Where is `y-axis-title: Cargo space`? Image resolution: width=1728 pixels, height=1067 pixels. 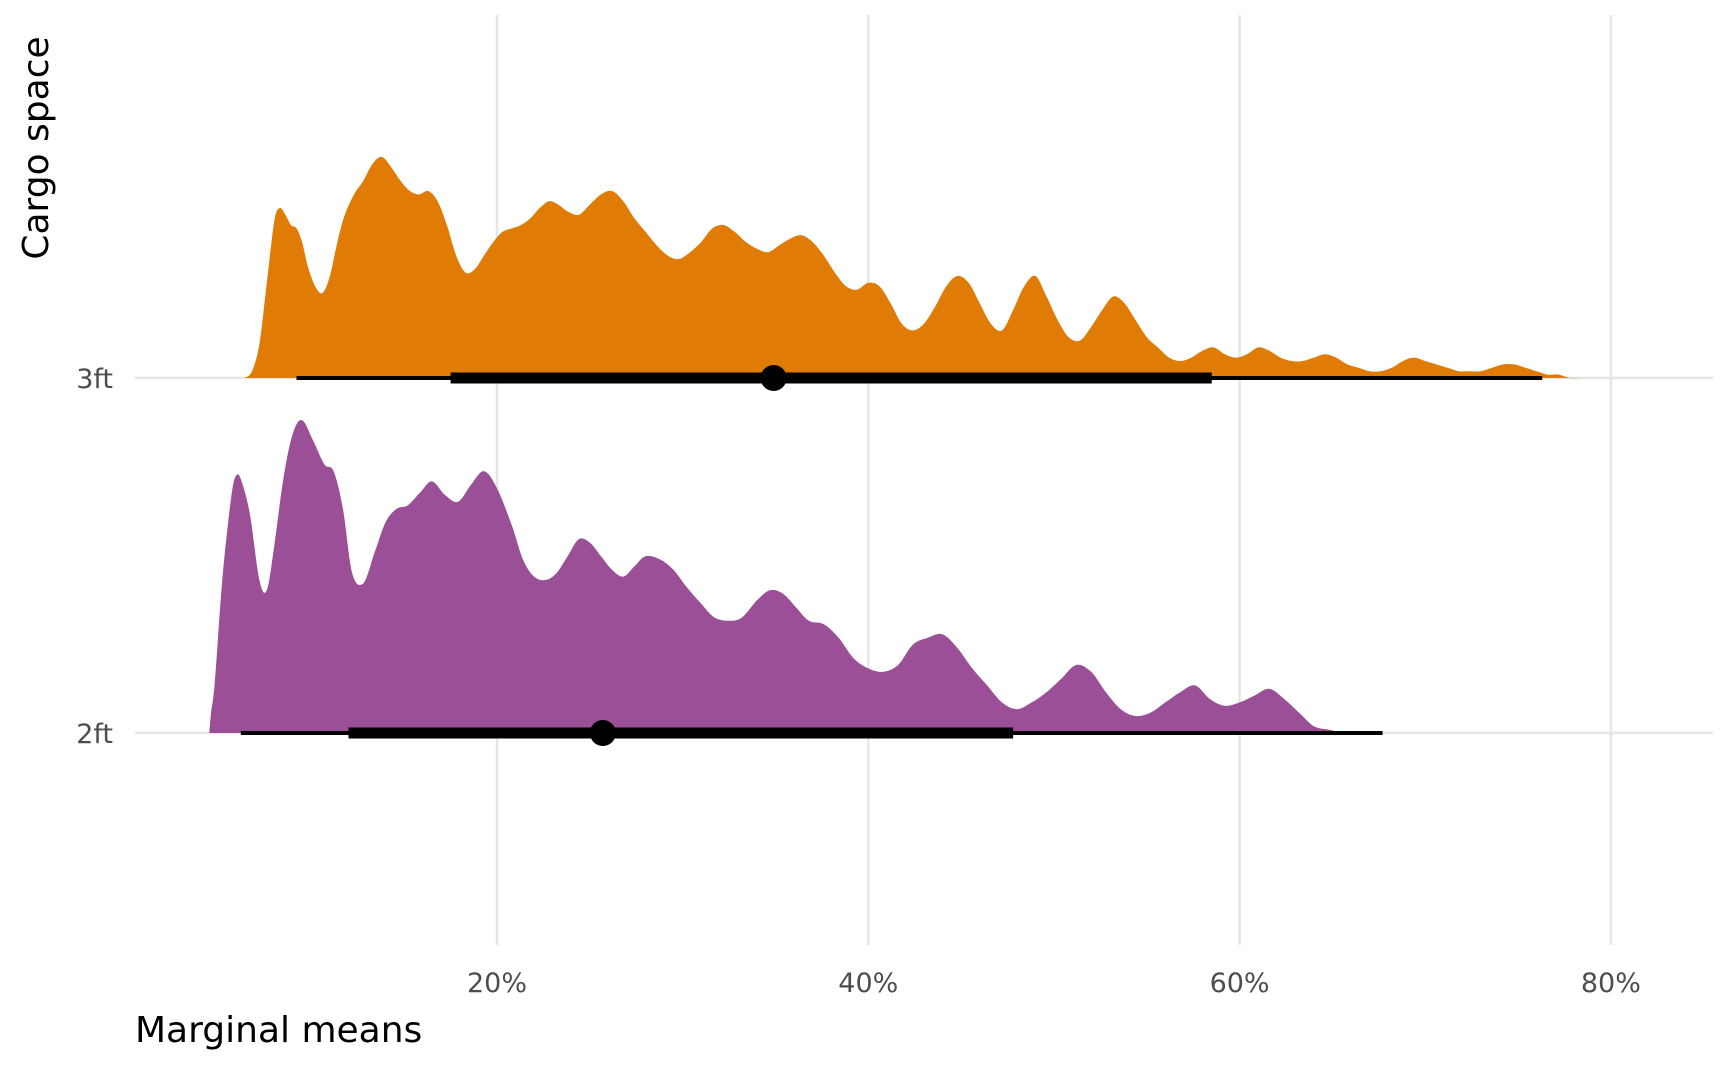
y-axis-title: Cargo space is located at coordinates (36, 147).